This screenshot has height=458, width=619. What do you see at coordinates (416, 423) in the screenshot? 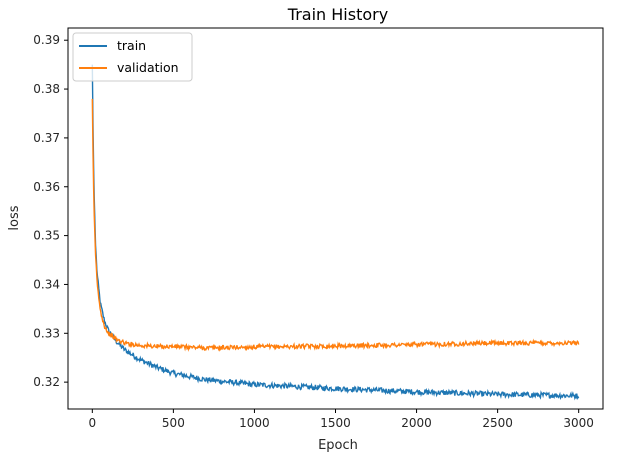
I see `x-tick-label: 2000` at bounding box center [416, 423].